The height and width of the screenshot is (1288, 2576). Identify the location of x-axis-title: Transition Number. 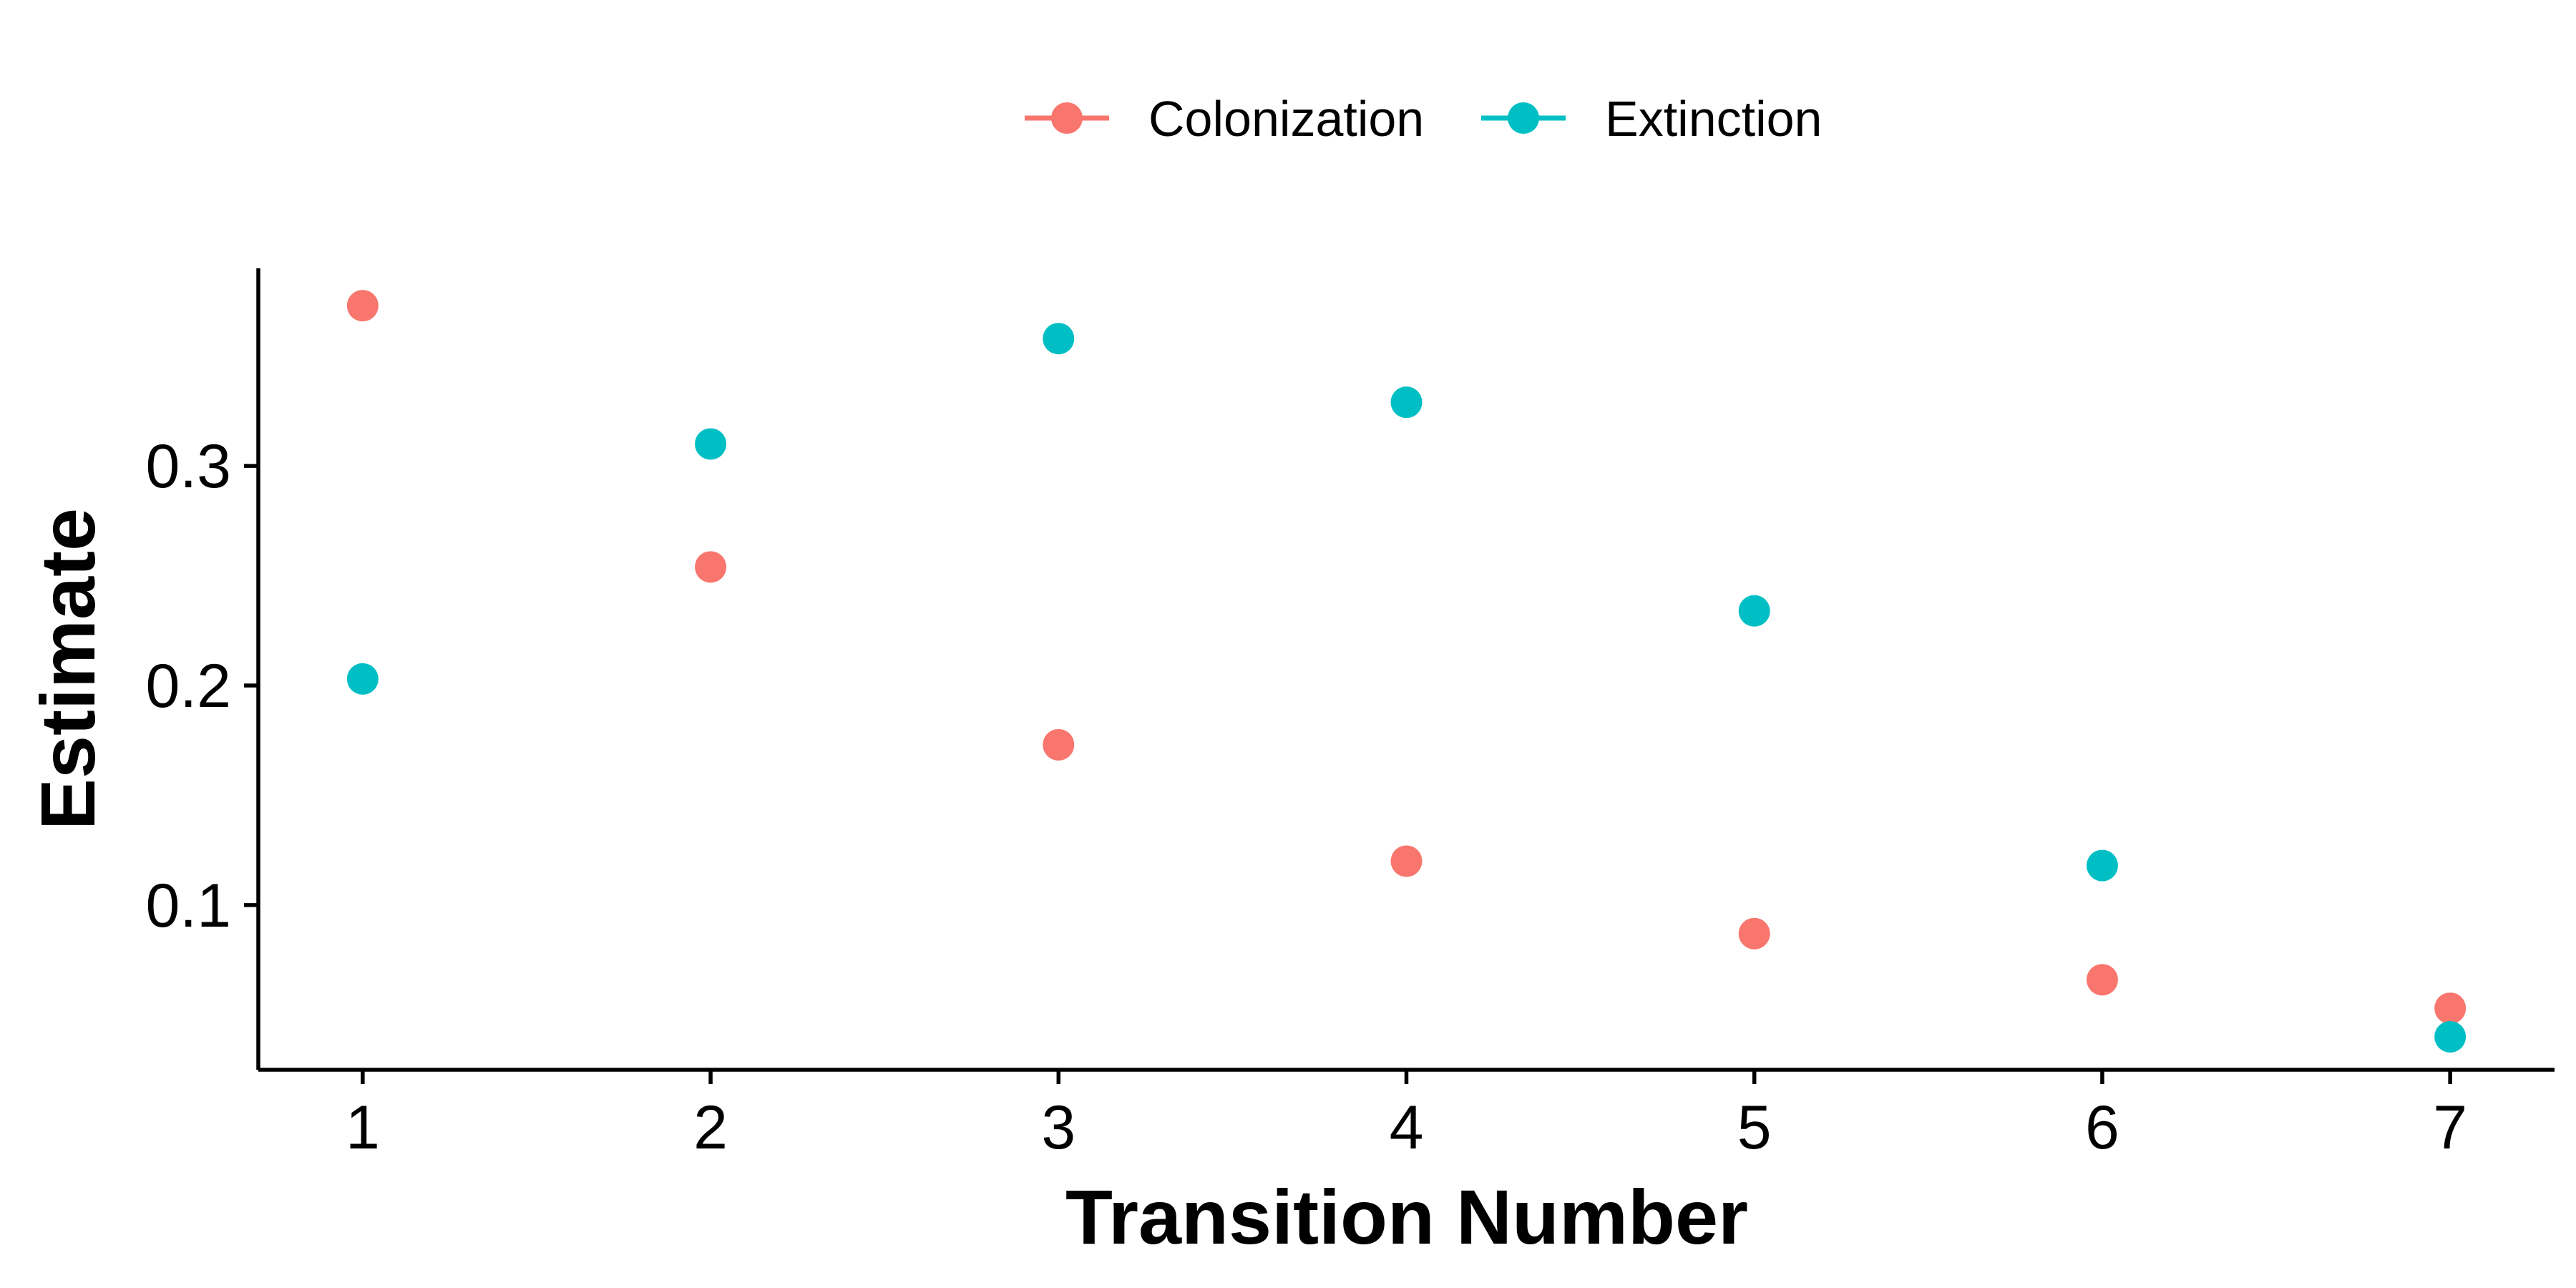
(1406, 1217).